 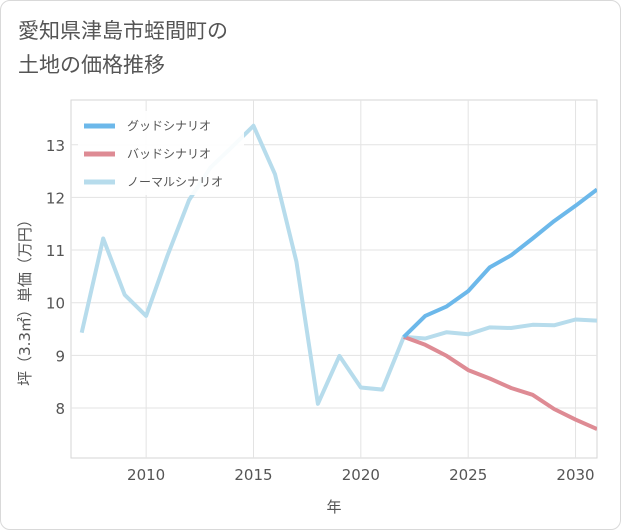 What do you see at coordinates (123, 31) in the screenshot?
I see `chart-title-line-1: 愛知県津島市蛭間町の` at bounding box center [123, 31].